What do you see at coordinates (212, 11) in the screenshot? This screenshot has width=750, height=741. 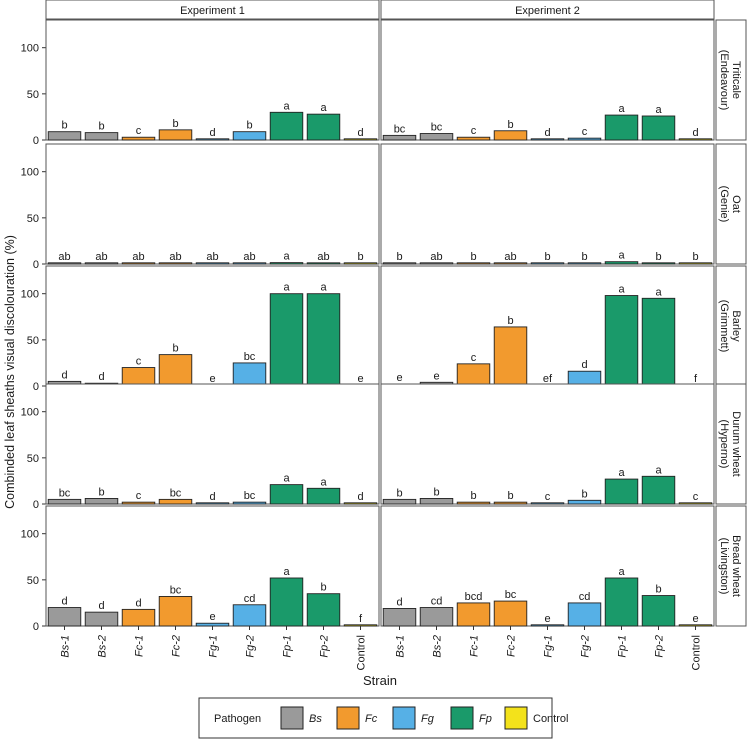 I see `facet-strip-column-label: Experiment 1` at bounding box center [212, 11].